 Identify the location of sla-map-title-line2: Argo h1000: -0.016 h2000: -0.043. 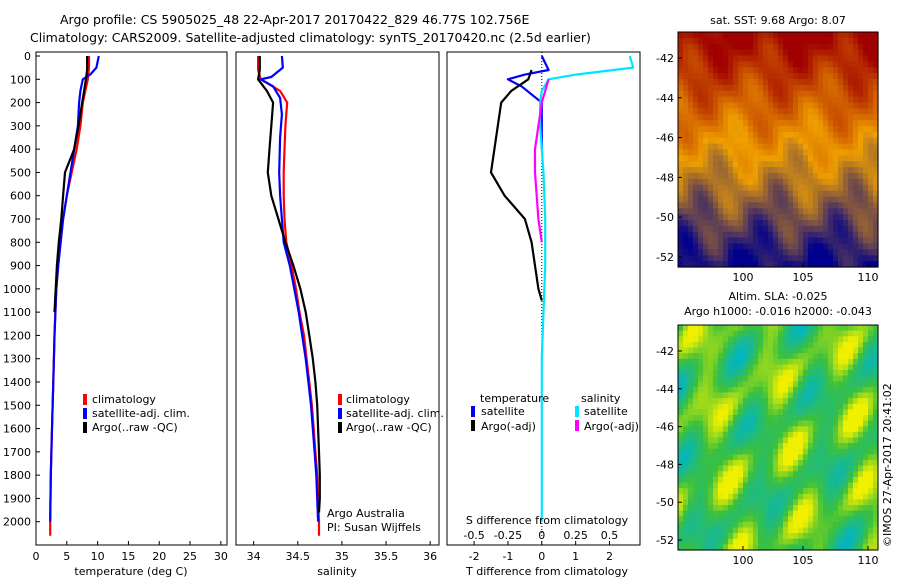
(778, 311).